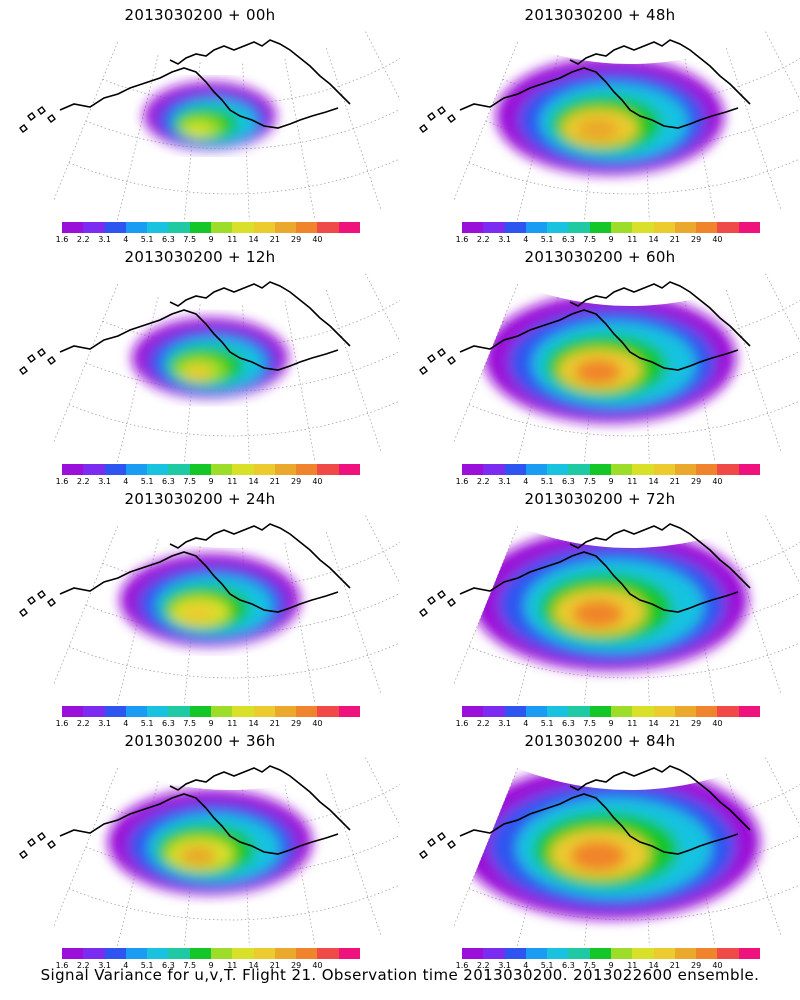  I want to click on panel-title: 2013030200 + 48h, so click(600, 15).